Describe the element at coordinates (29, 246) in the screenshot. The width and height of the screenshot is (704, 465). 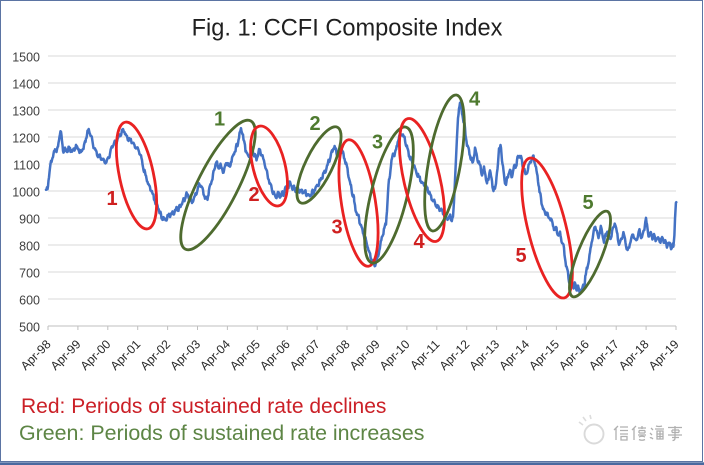
I see `svg-text: 800` at that location.